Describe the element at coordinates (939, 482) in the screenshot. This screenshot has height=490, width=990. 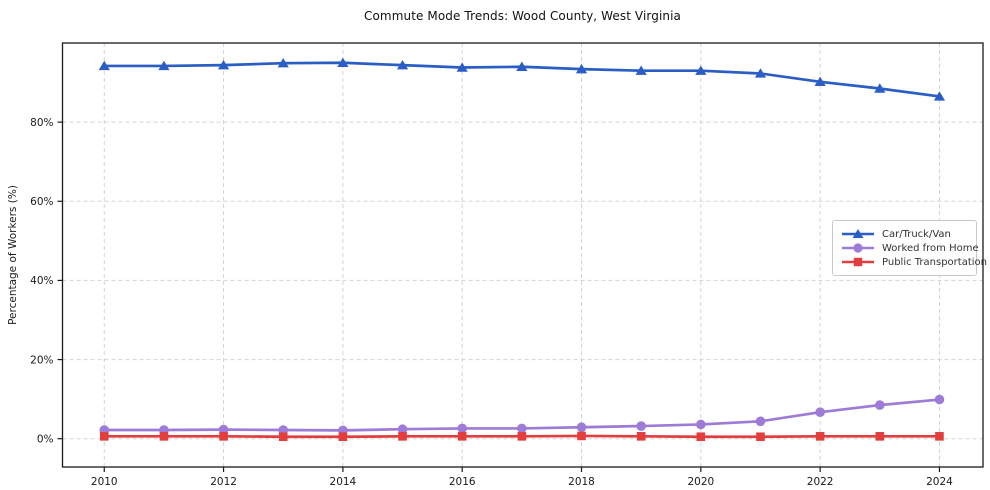
I see `x-tick-label: 2024` at that location.